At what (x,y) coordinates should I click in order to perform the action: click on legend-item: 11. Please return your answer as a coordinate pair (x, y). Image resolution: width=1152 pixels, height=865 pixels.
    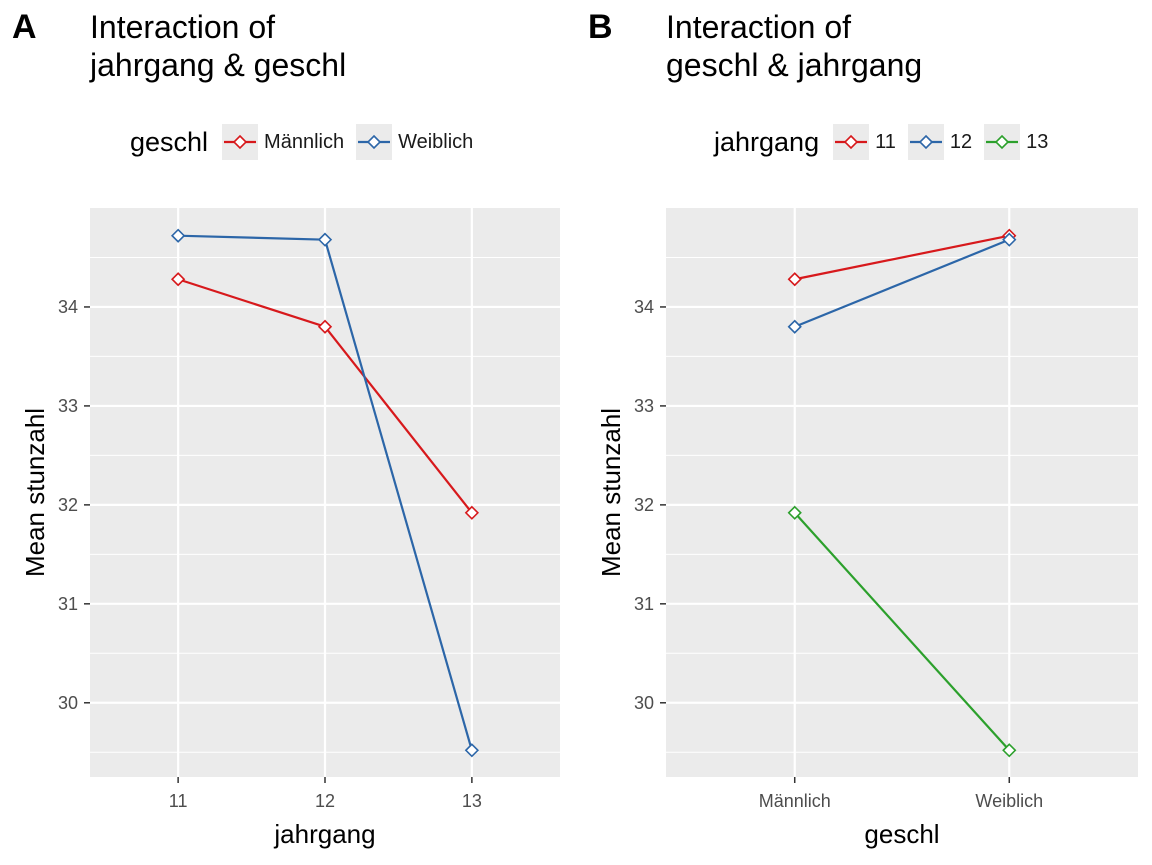
    Looking at the image, I should click on (864, 142).